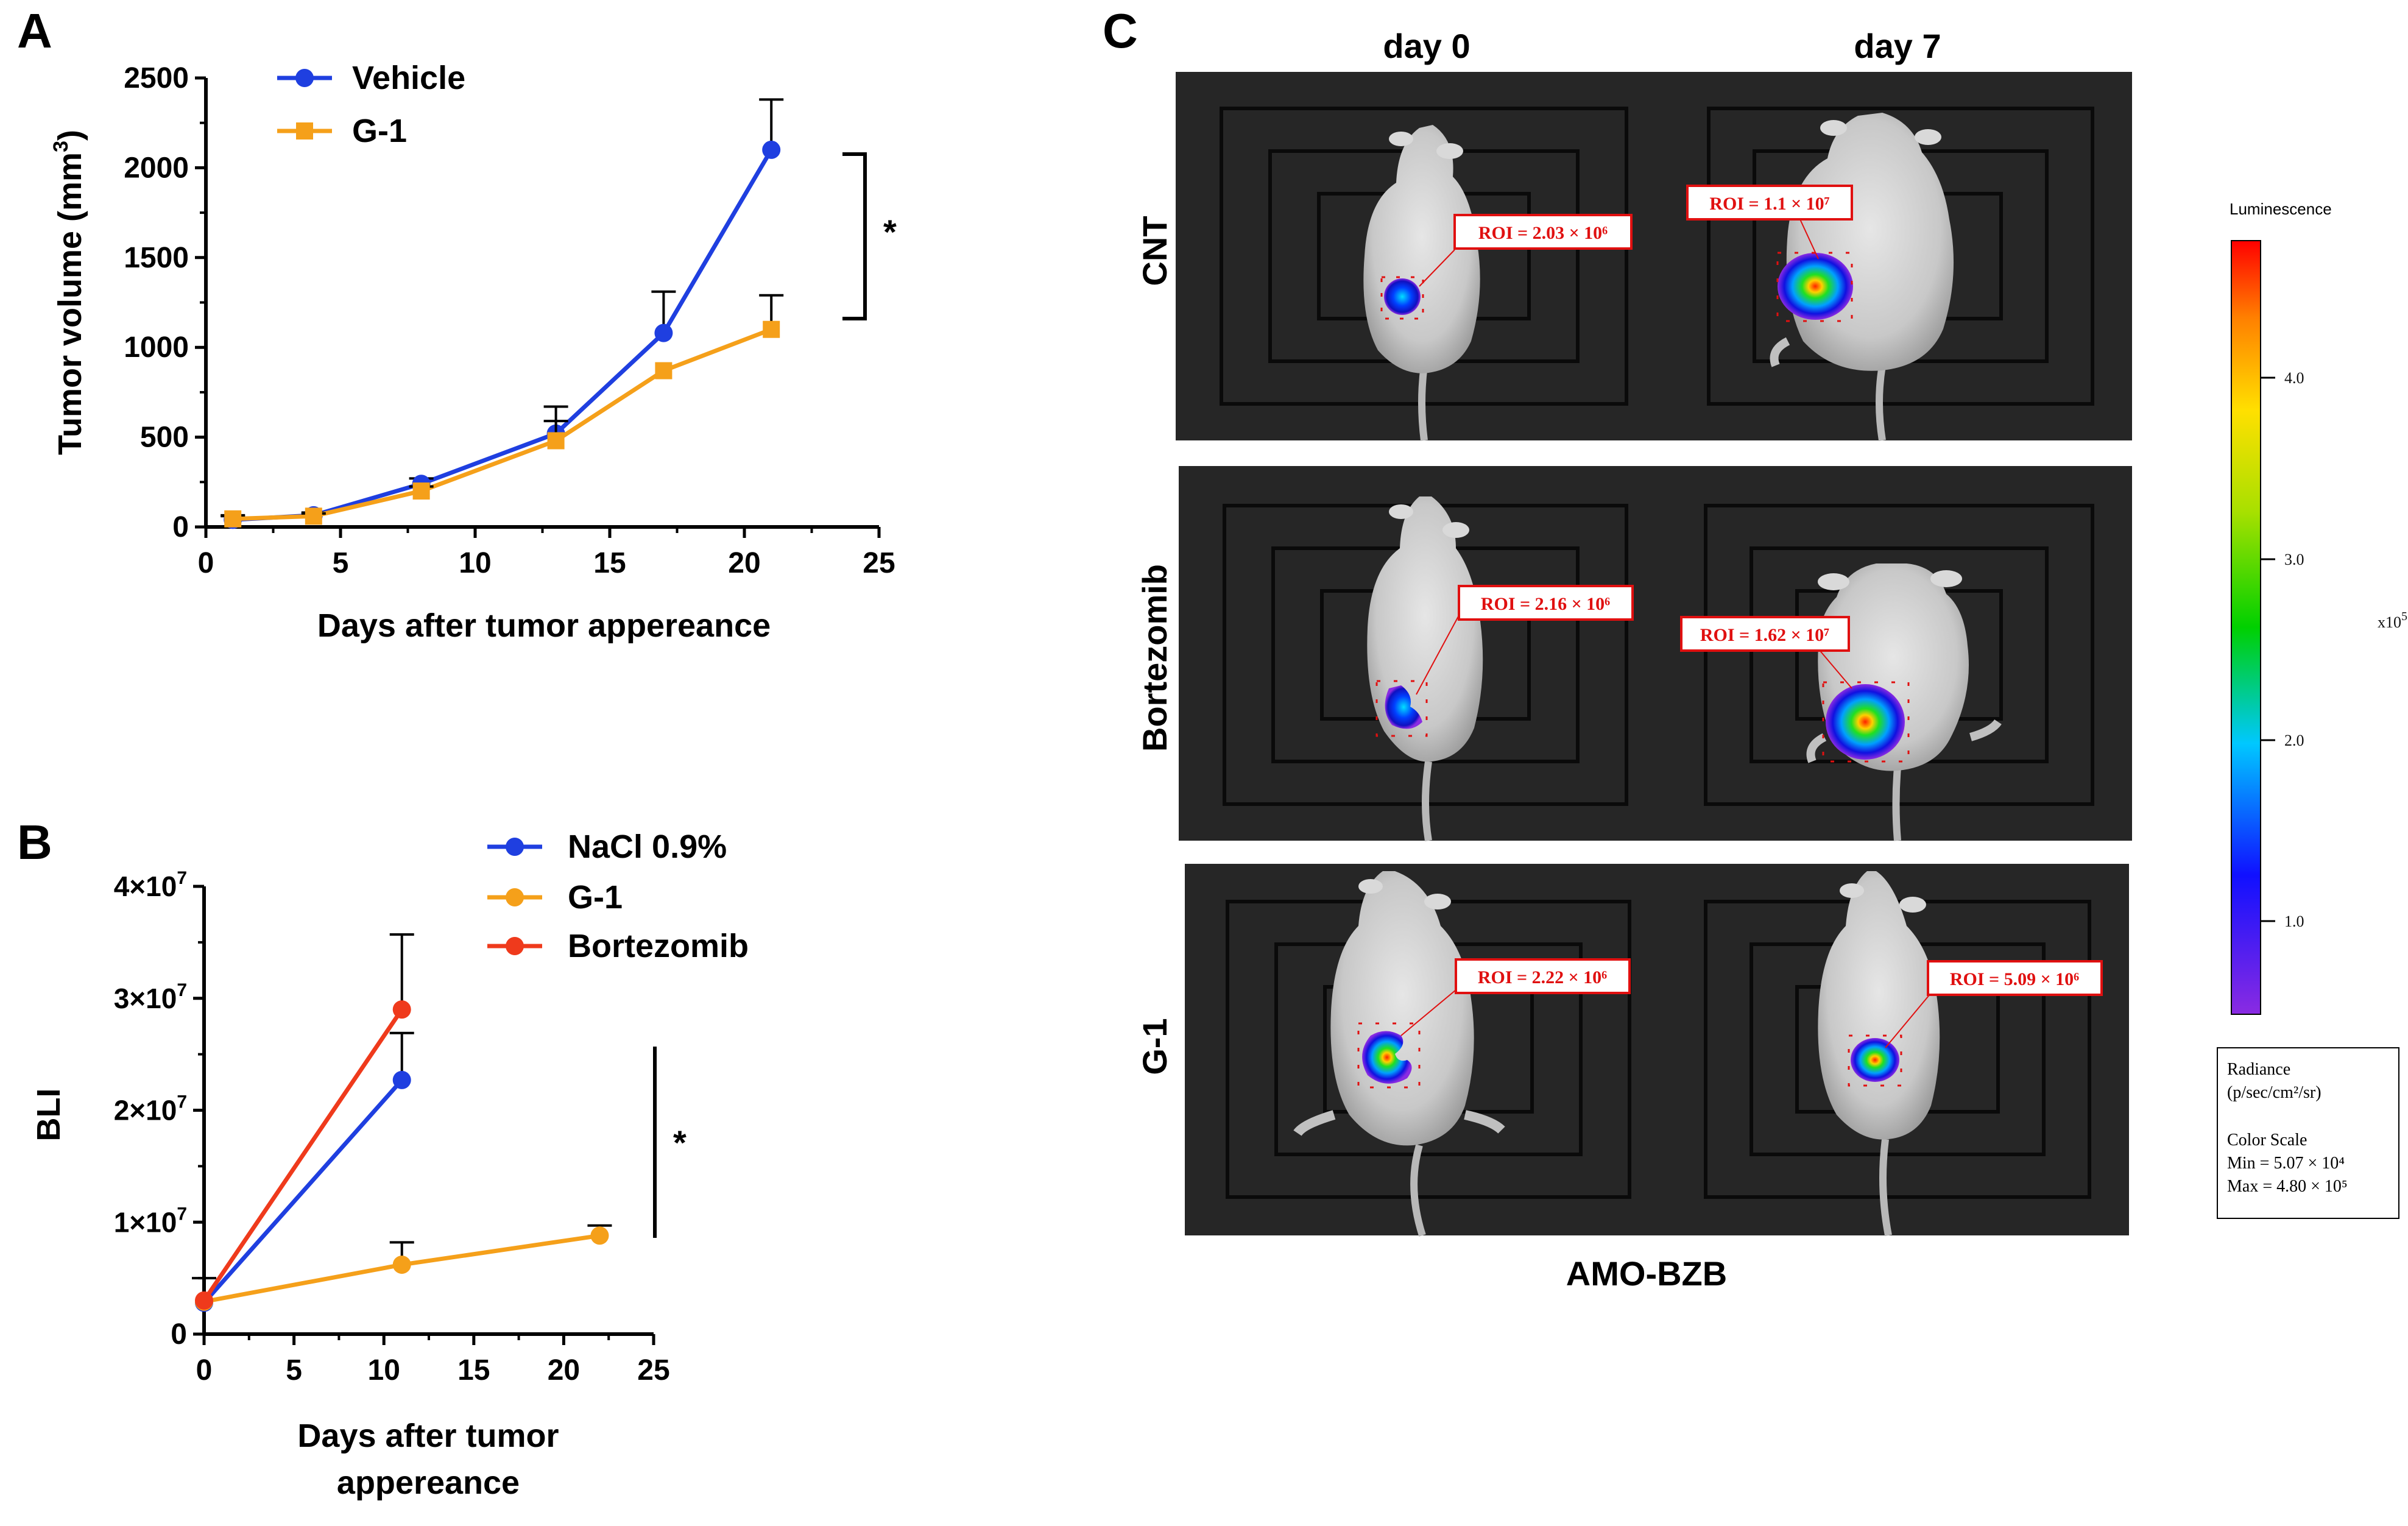 This screenshot has width=2408, height=1526. What do you see at coordinates (70, 135) in the screenshot?
I see `chart-a-ylabel-close: )` at bounding box center [70, 135].